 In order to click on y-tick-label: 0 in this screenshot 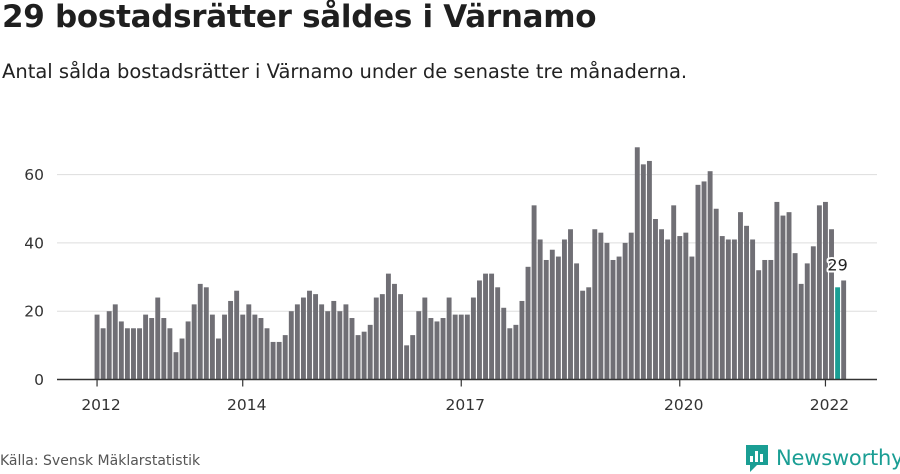, I will do `click(39, 380)`.